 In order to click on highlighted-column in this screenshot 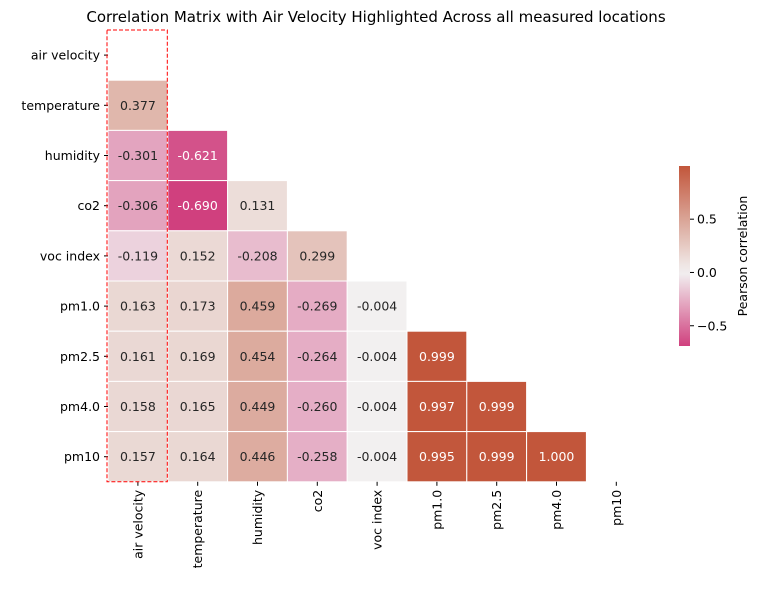, I will do `click(137, 256)`.